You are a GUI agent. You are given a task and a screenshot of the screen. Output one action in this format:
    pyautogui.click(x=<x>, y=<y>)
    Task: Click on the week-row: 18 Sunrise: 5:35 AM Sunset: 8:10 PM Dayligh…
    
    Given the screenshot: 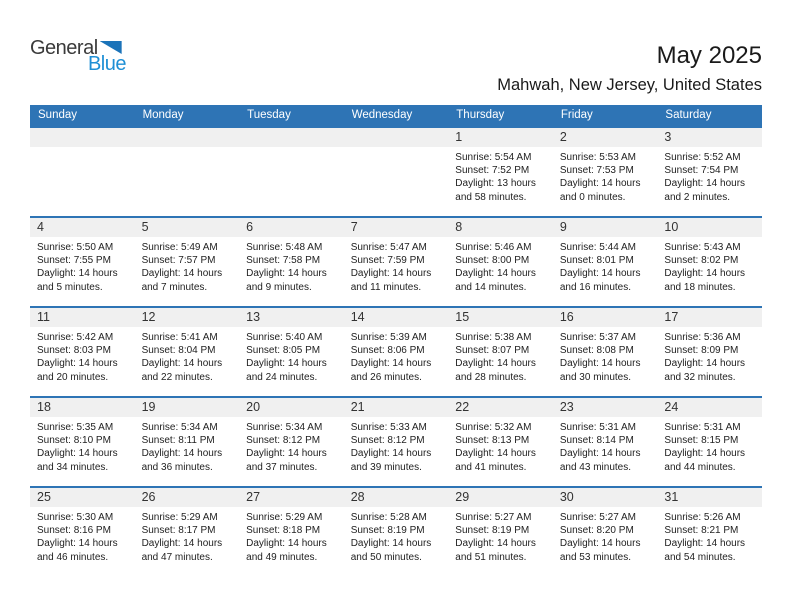 What is the action you would take?
    pyautogui.click(x=396, y=441)
    